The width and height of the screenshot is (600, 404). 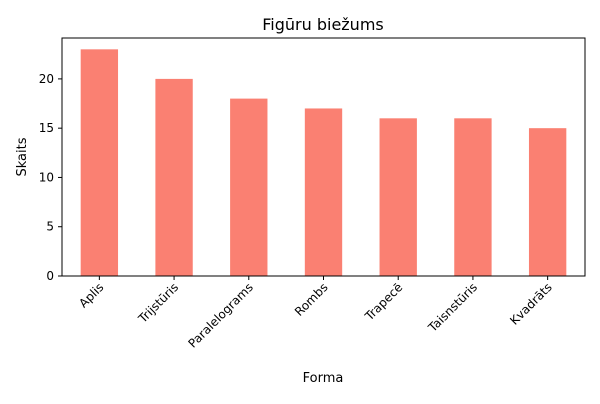 What do you see at coordinates (323, 24) in the screenshot?
I see `chart-title: Figūru biežums` at bounding box center [323, 24].